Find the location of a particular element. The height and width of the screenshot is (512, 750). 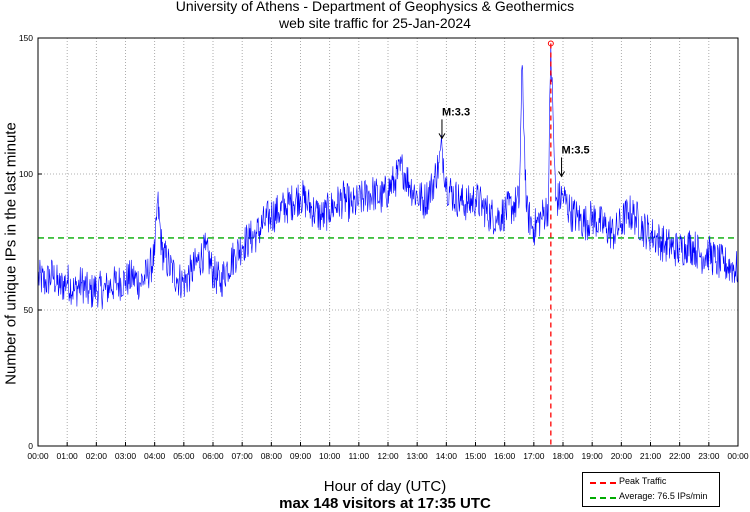

x-tick-label: 09:00 is located at coordinates (301, 456).